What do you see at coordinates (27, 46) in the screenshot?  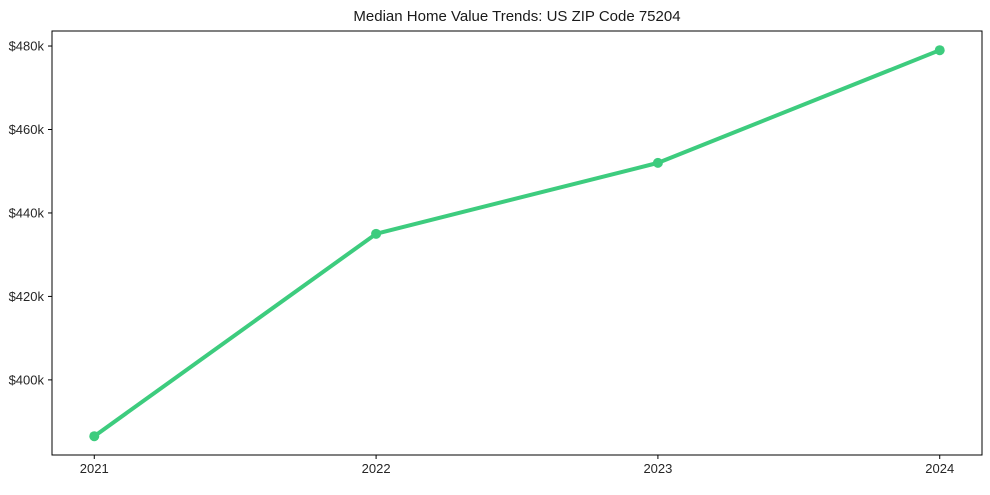 I see `y-tick-label: $480k` at bounding box center [27, 46].